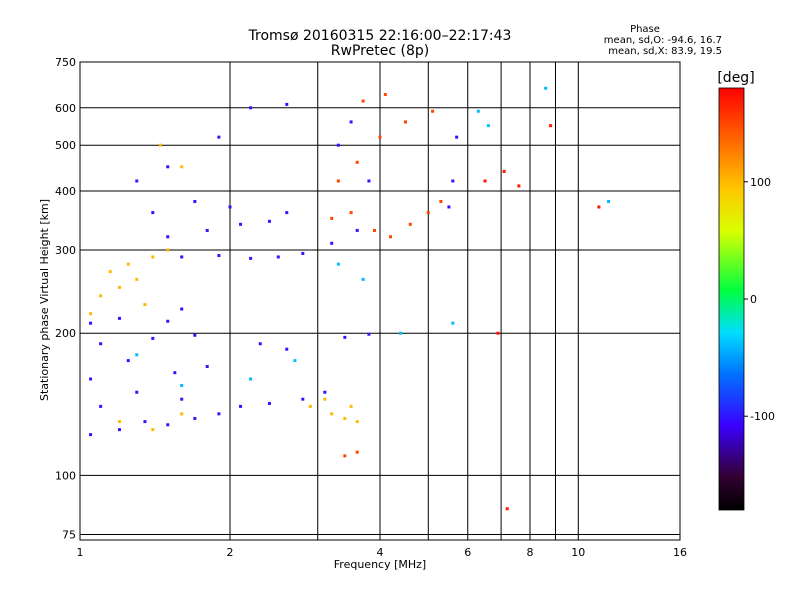  What do you see at coordinates (680, 552) in the screenshot?
I see `x-tick-label: 16` at bounding box center [680, 552].